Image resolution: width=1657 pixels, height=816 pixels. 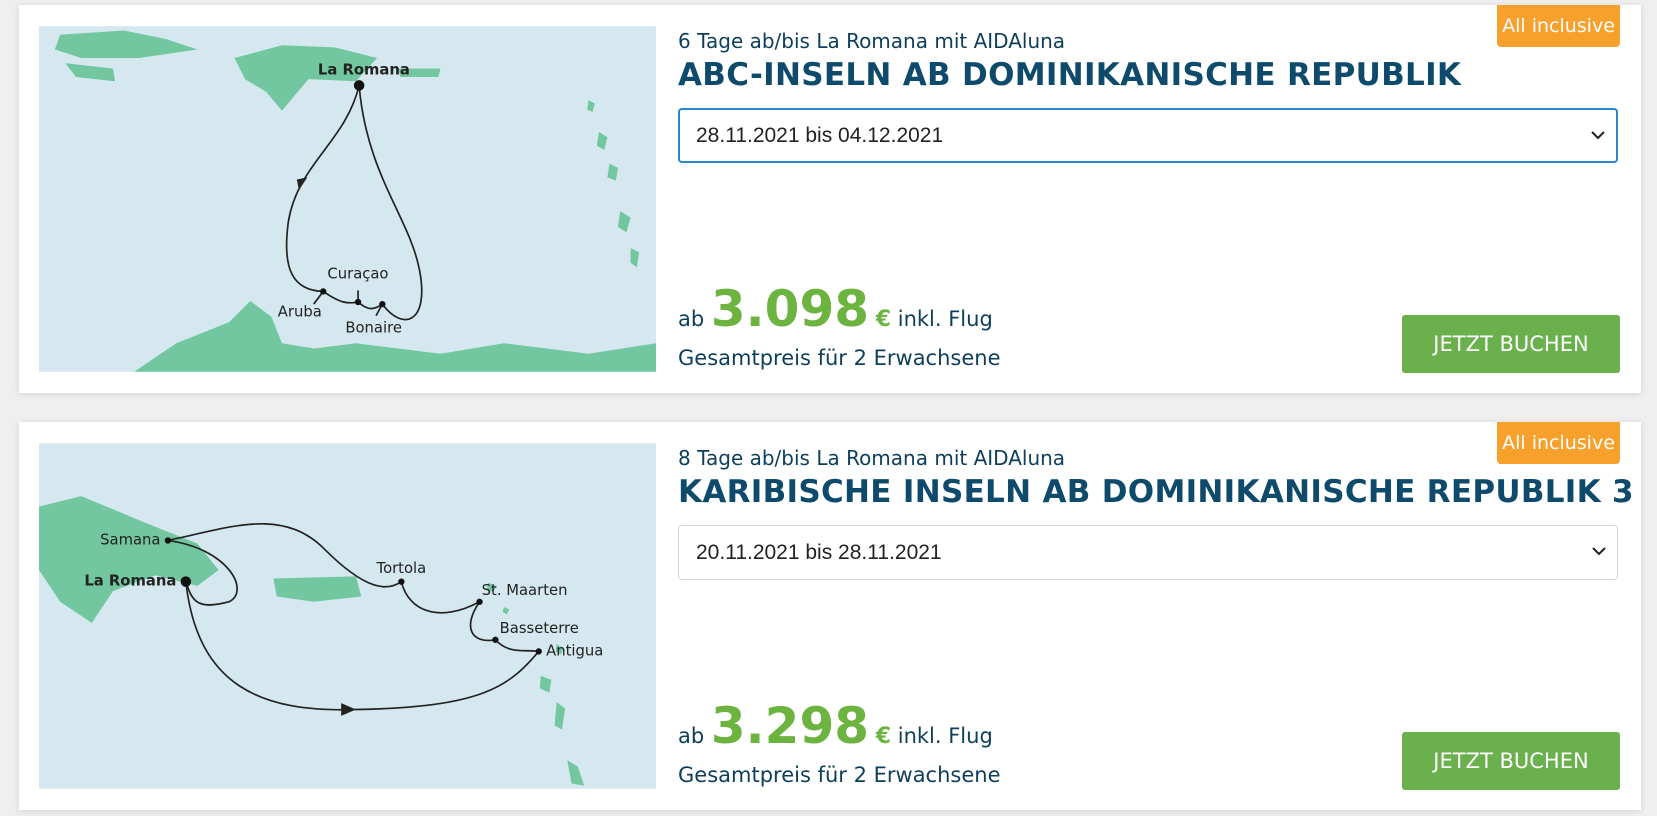 What do you see at coordinates (820, 135) in the screenshot?
I see `date: 28.11.2021 bis 04.12.2021` at bounding box center [820, 135].